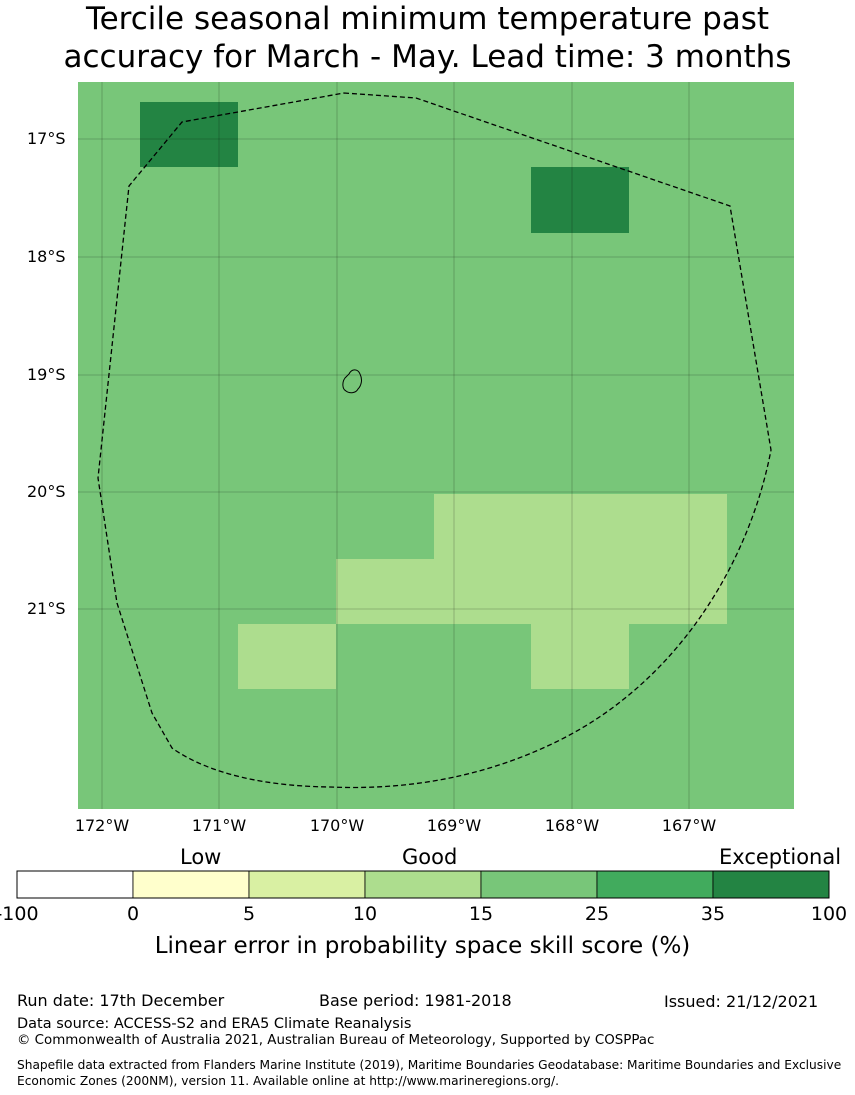 The image size is (855, 1095). I want to click on lat-label-20s: 20°S, so click(46, 491).